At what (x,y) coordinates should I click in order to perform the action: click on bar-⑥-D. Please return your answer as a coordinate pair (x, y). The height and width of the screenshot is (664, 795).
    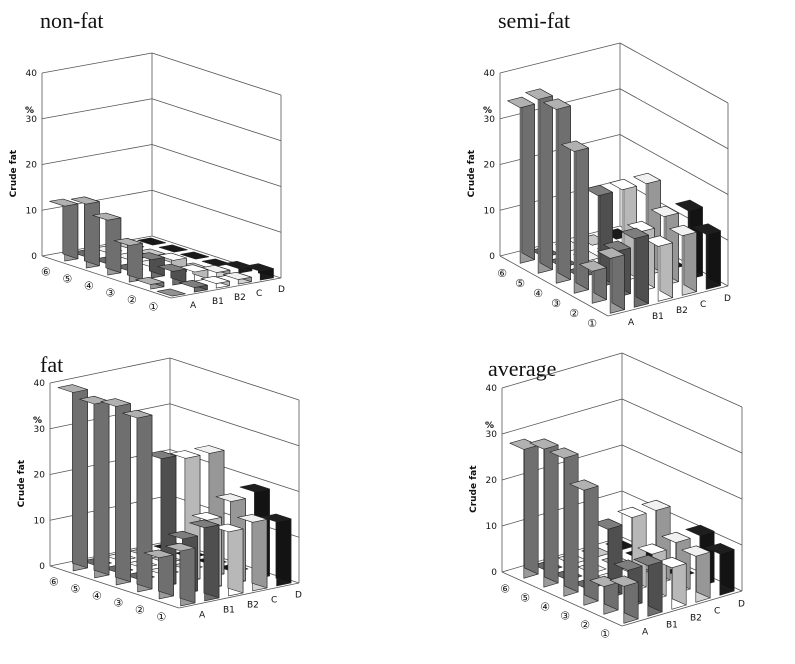
    Looking at the image, I should click on (152, 241).